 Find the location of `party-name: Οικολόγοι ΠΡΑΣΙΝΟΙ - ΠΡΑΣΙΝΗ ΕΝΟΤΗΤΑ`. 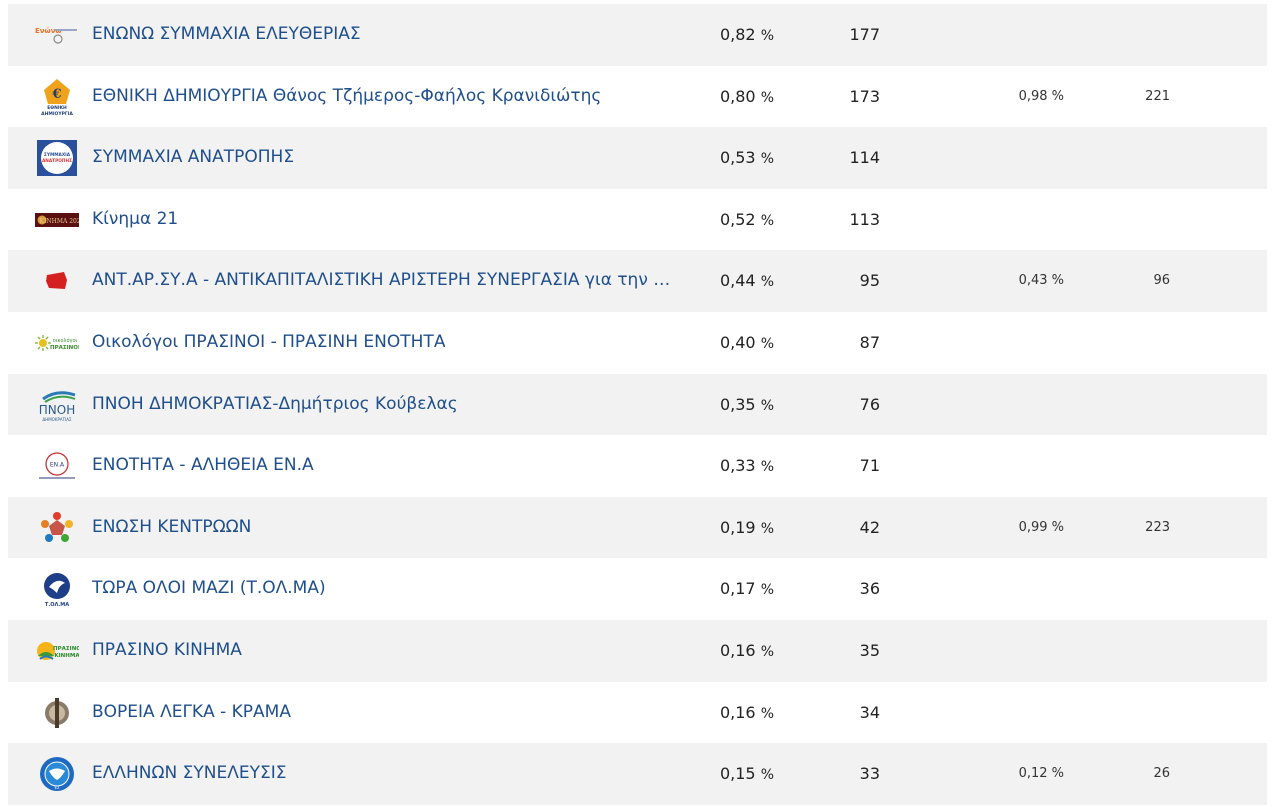

party-name: Οικολόγοι ΠΡΑΣΙΝΟΙ - ΠΡΑΣΙΝΗ ΕΝΟΤΗΤΑ is located at coordinates (269, 341).